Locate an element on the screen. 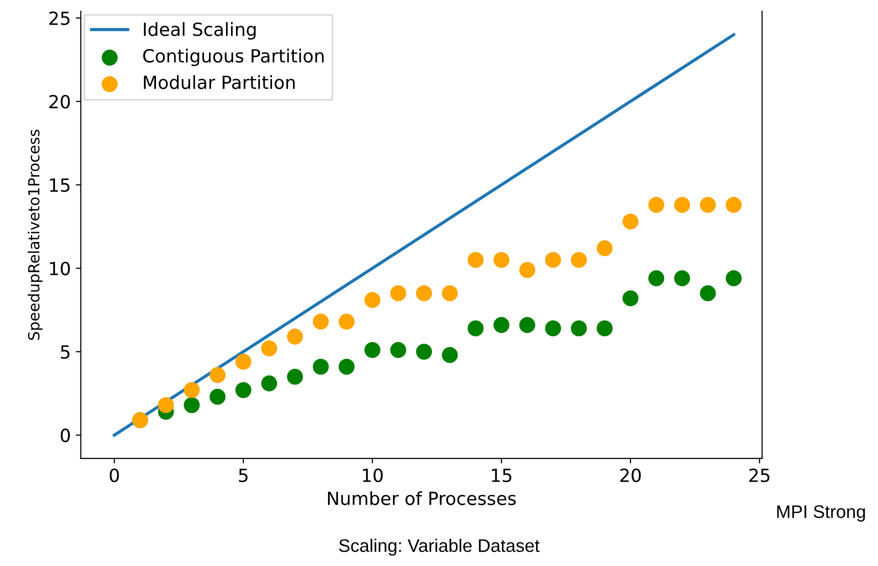 The image size is (878, 566). legend-label: Modular Partition is located at coordinates (219, 82).